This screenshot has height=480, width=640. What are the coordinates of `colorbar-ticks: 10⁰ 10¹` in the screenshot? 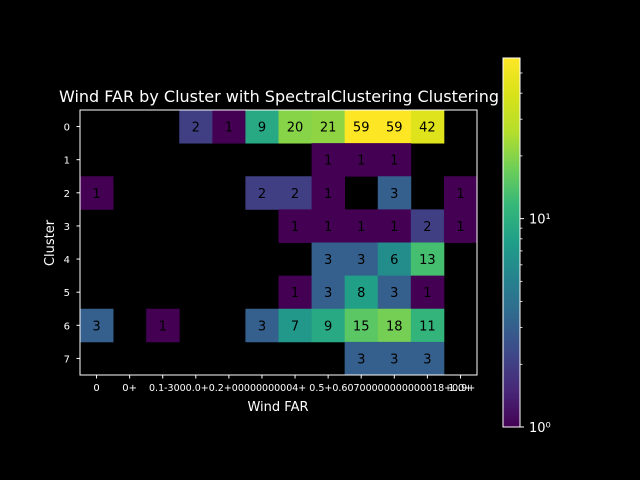 It's located at (535, 254).